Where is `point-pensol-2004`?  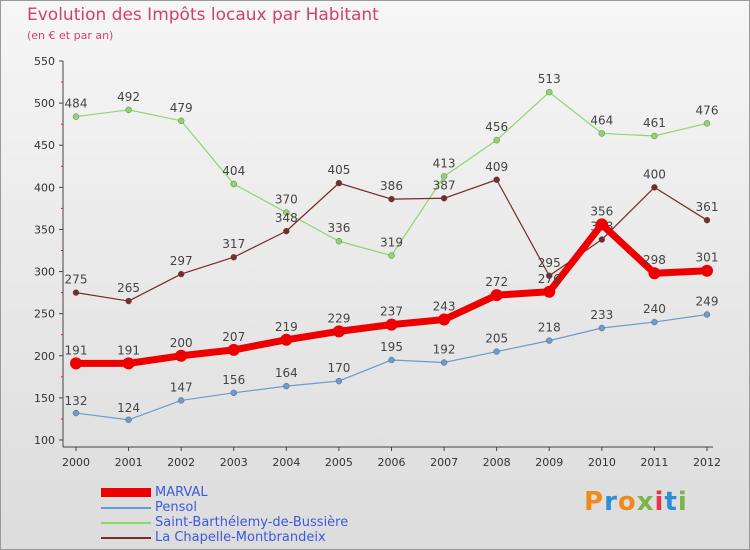
point-pensol-2004 is located at coordinates (286, 386).